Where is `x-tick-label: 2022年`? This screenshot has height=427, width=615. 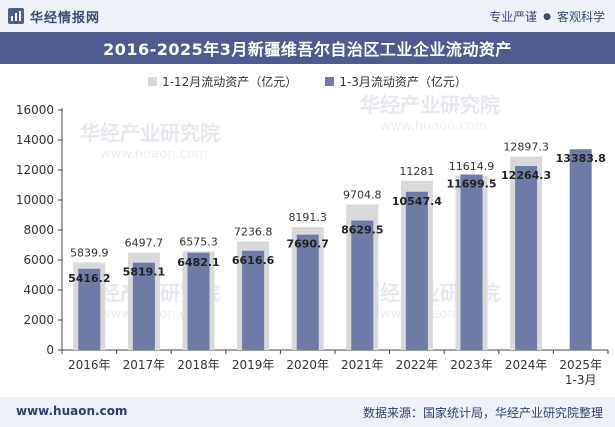
x-tick-label: 2022年 is located at coordinates (417, 365).